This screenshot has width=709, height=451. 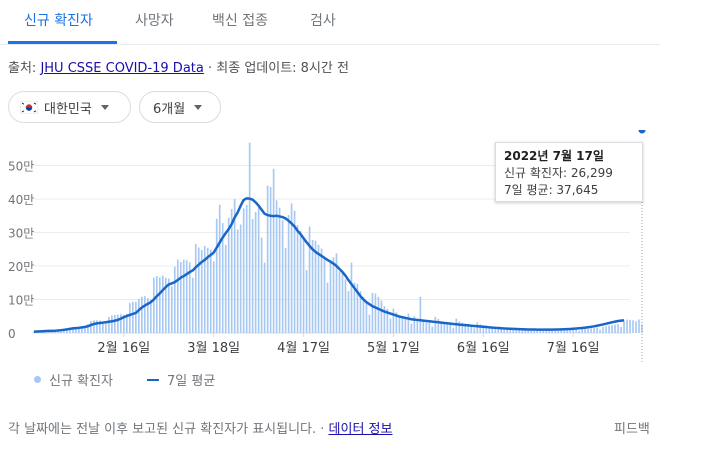 I want to click on feedback-link: 피드백, so click(x=632, y=429).